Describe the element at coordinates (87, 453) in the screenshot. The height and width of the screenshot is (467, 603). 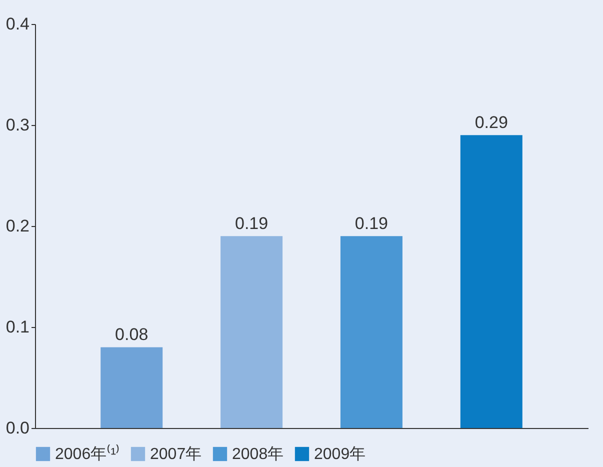
I see `legend-label: 2006年⁽¹⁾` at that location.